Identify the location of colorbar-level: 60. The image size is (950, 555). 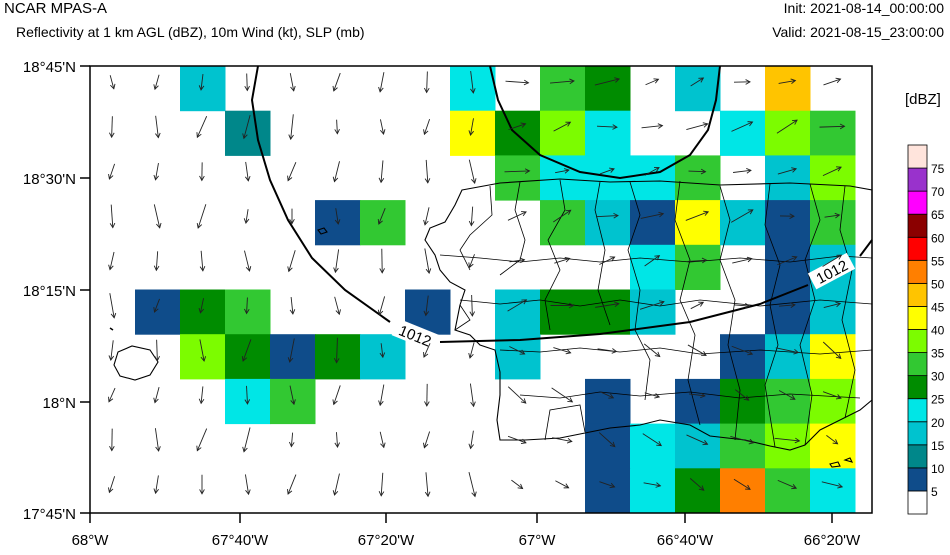
(938, 238).